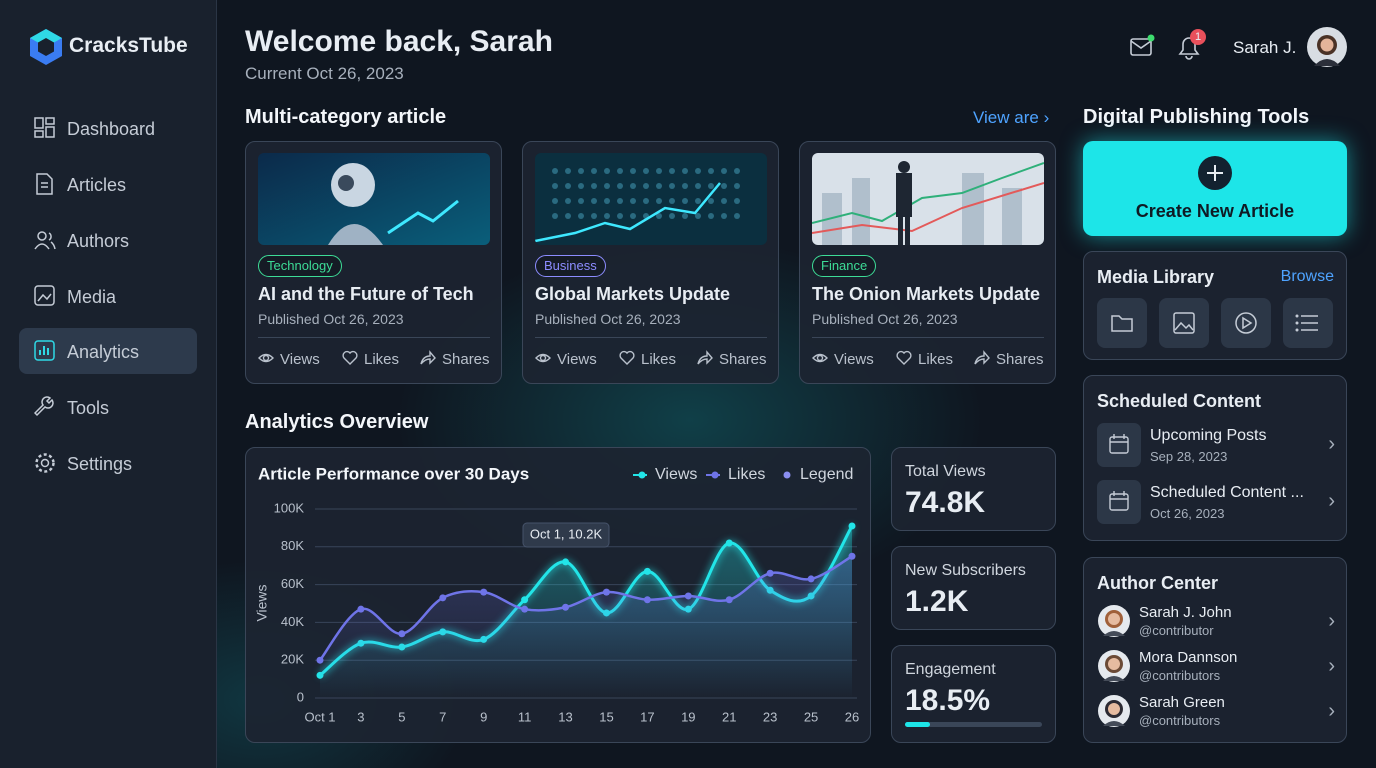  I want to click on bell-icon, so click(1191, 47).